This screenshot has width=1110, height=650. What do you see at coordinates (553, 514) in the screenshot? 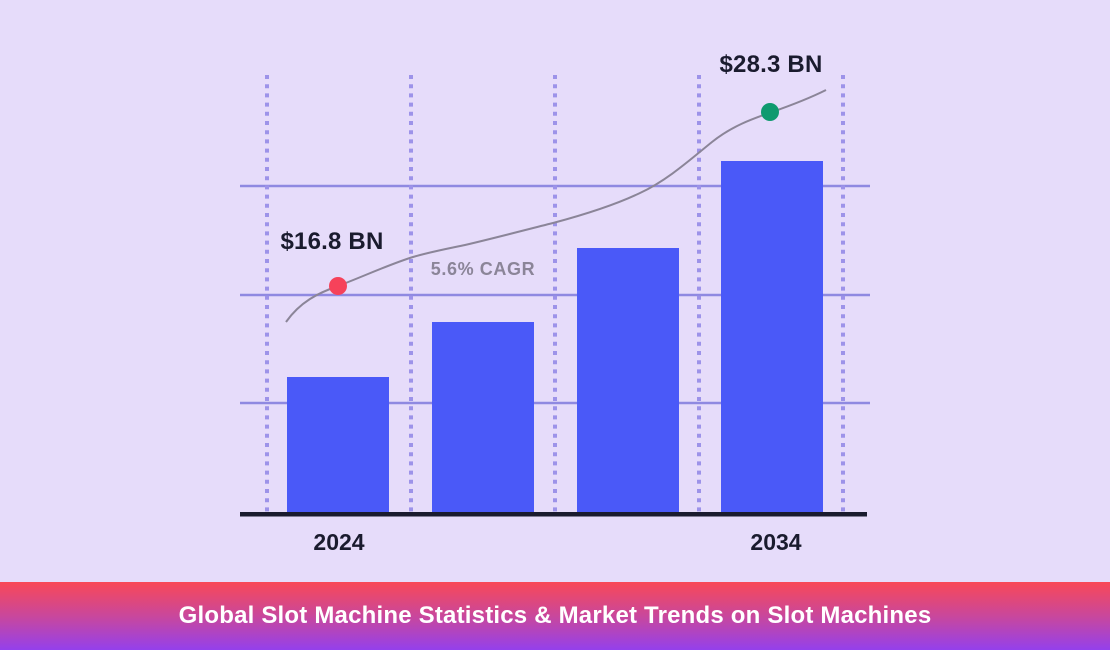
I see `x-axis` at bounding box center [553, 514].